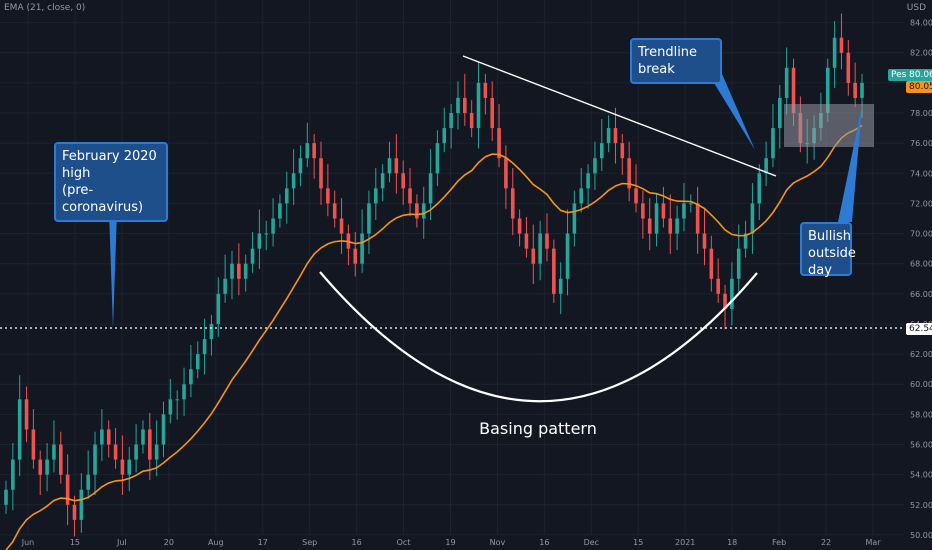  I want to click on y-tick-label-1: 52.00, so click(921, 505).